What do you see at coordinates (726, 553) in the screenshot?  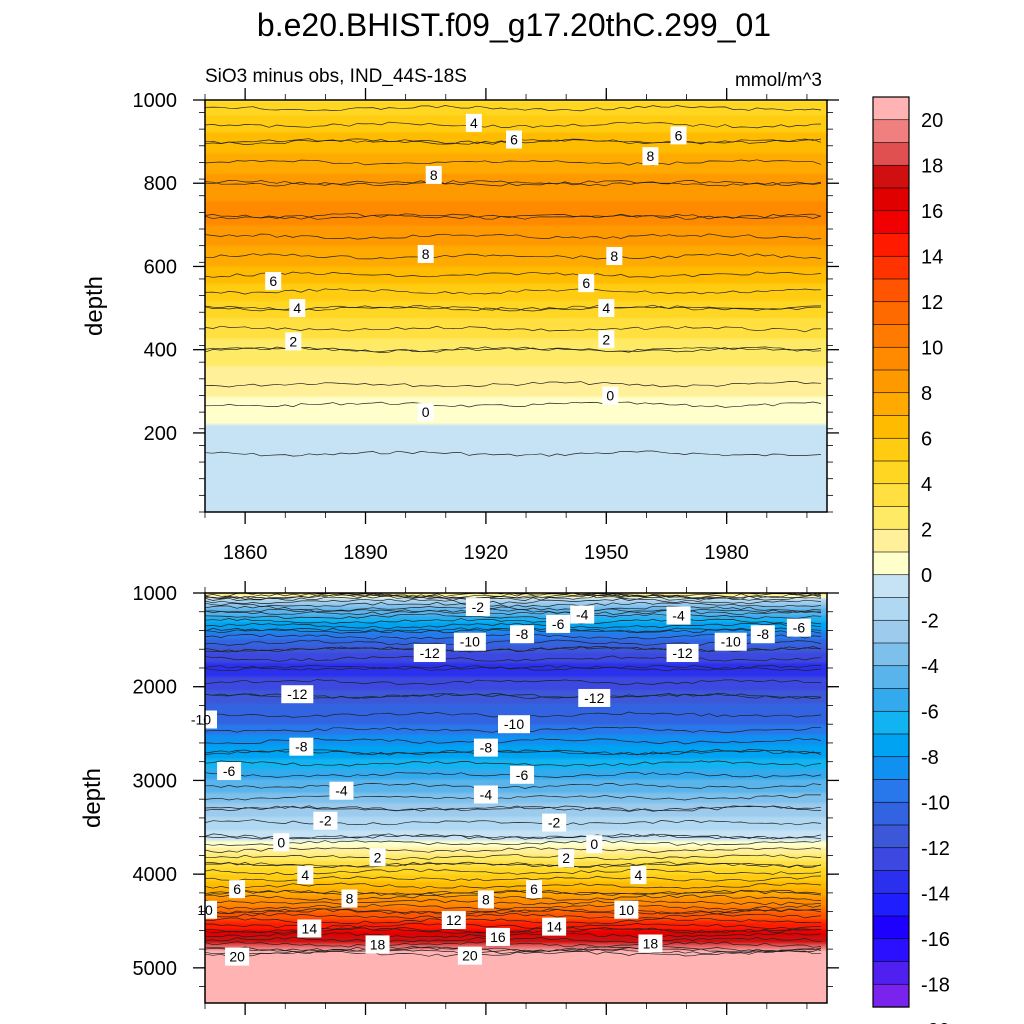 I see `x-tick-label: 1980` at bounding box center [726, 553].